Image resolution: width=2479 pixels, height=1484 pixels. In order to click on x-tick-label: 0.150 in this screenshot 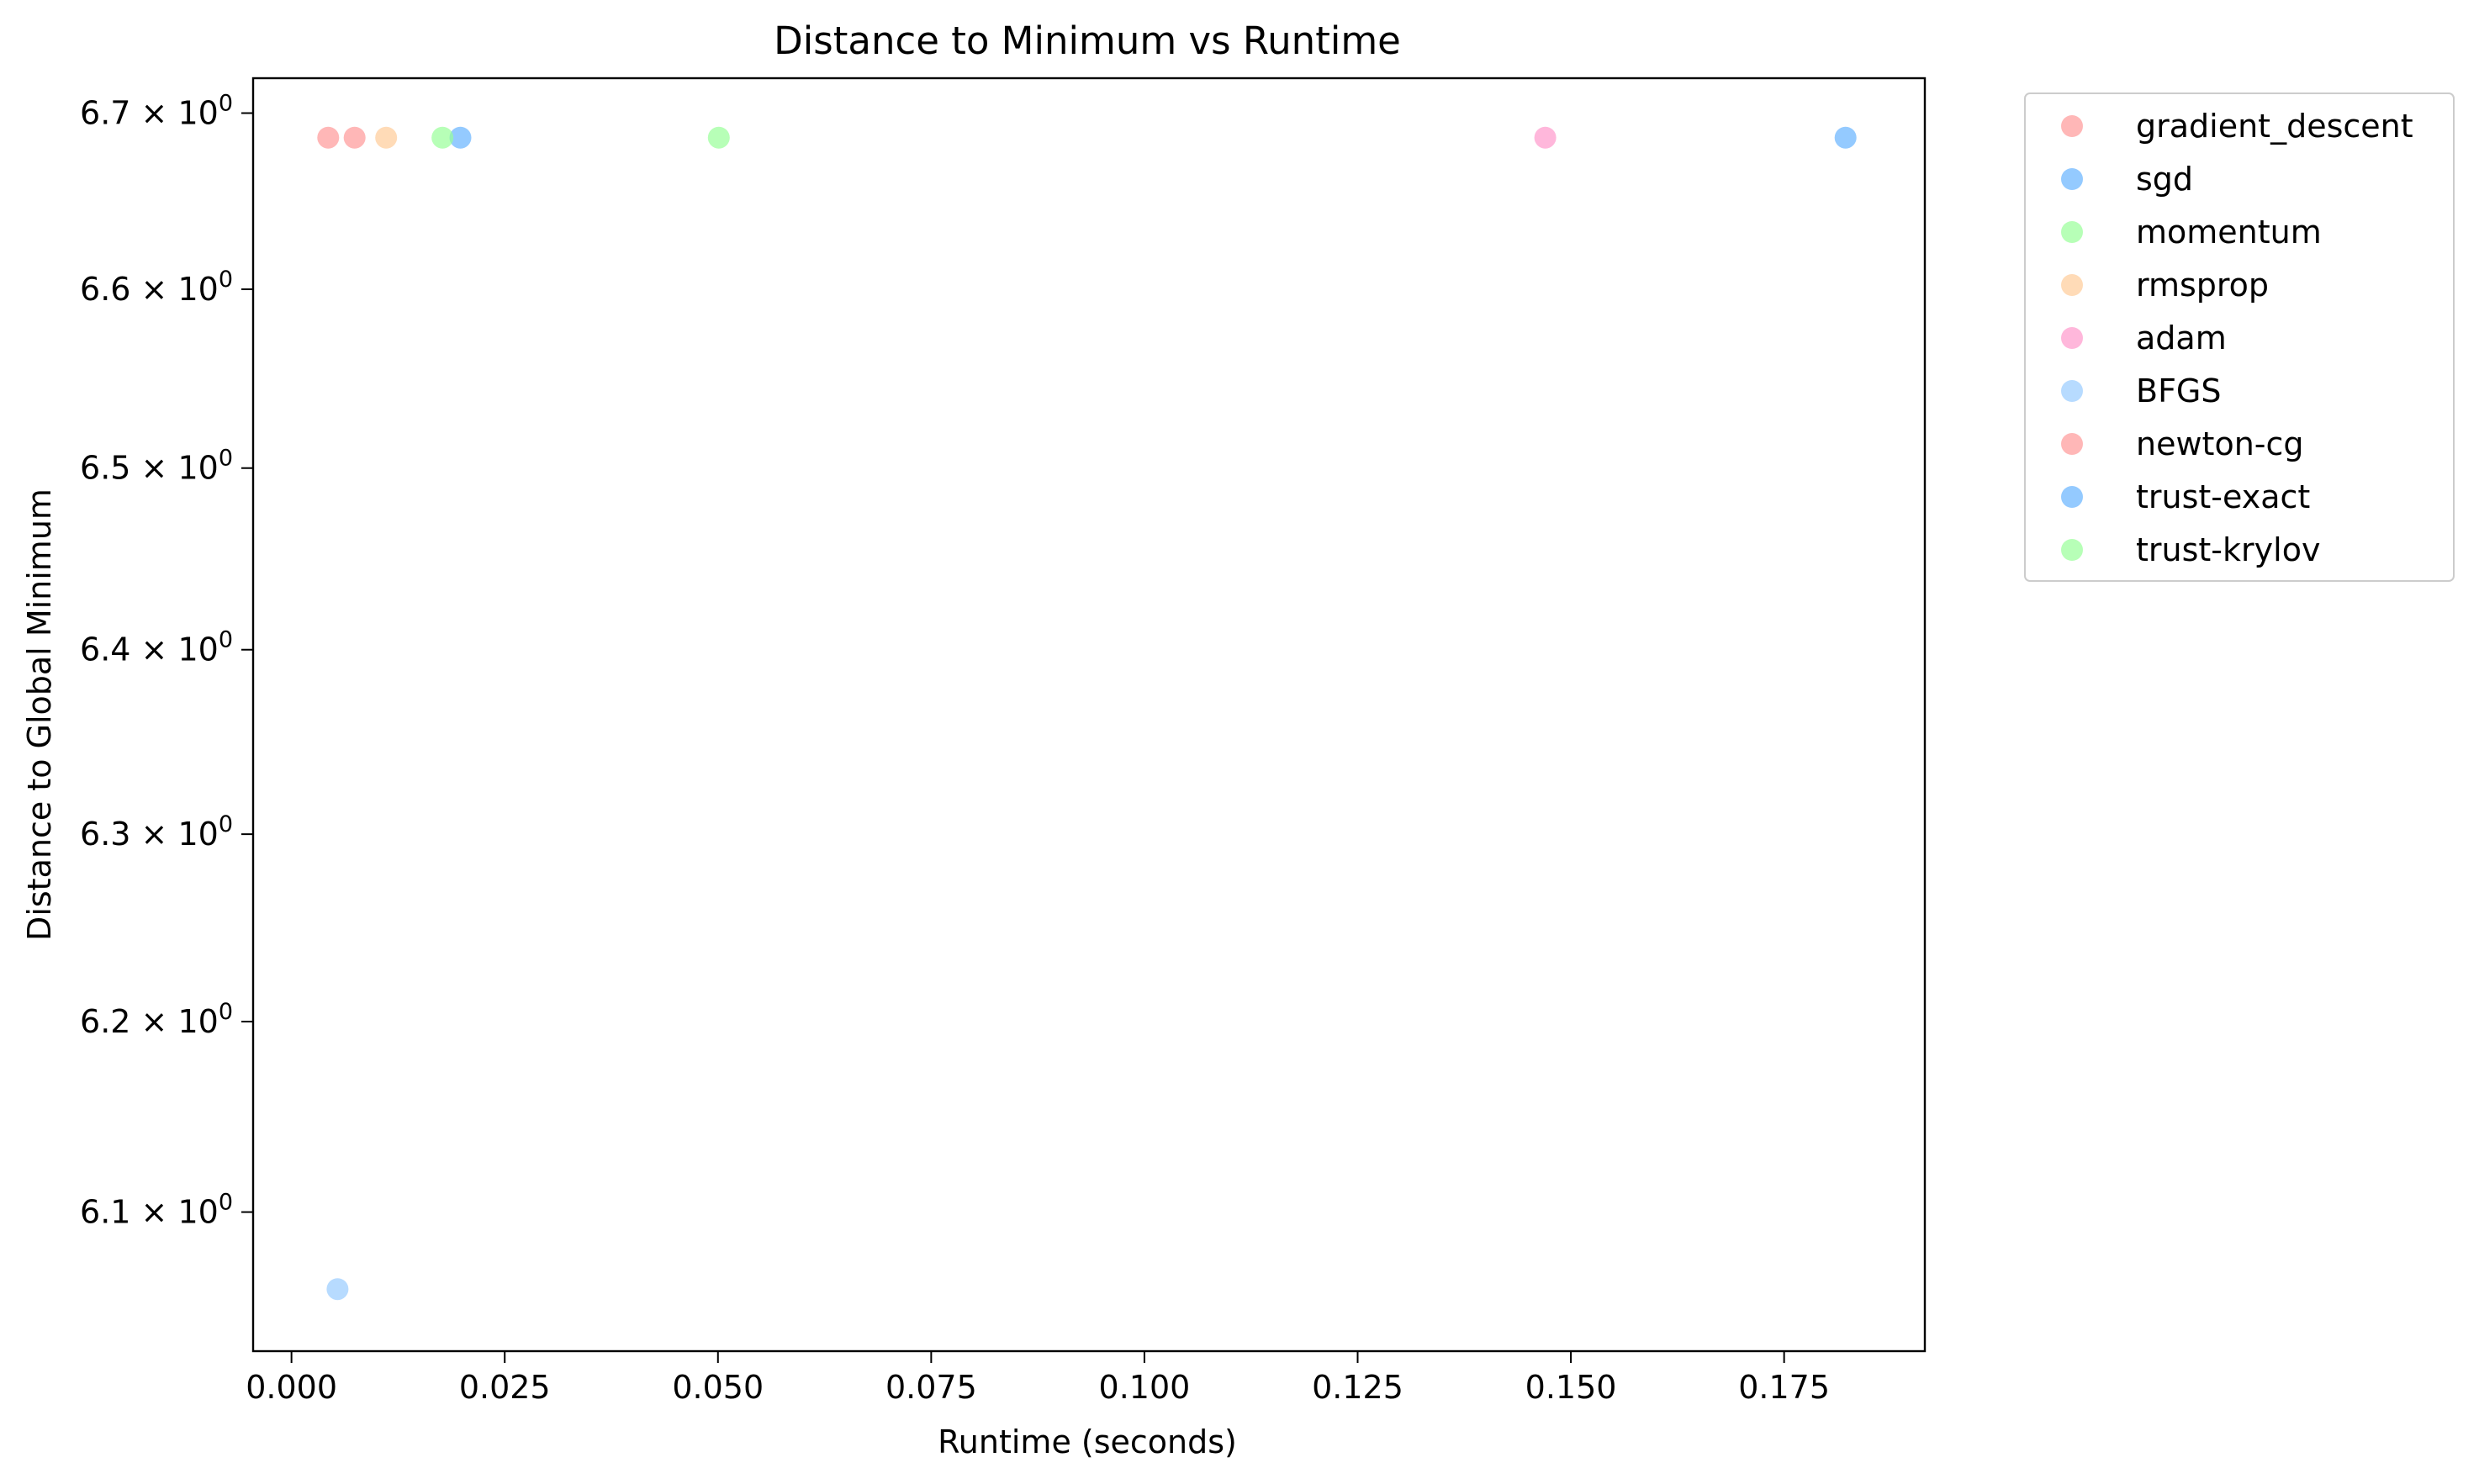, I will do `click(1571, 1387)`.